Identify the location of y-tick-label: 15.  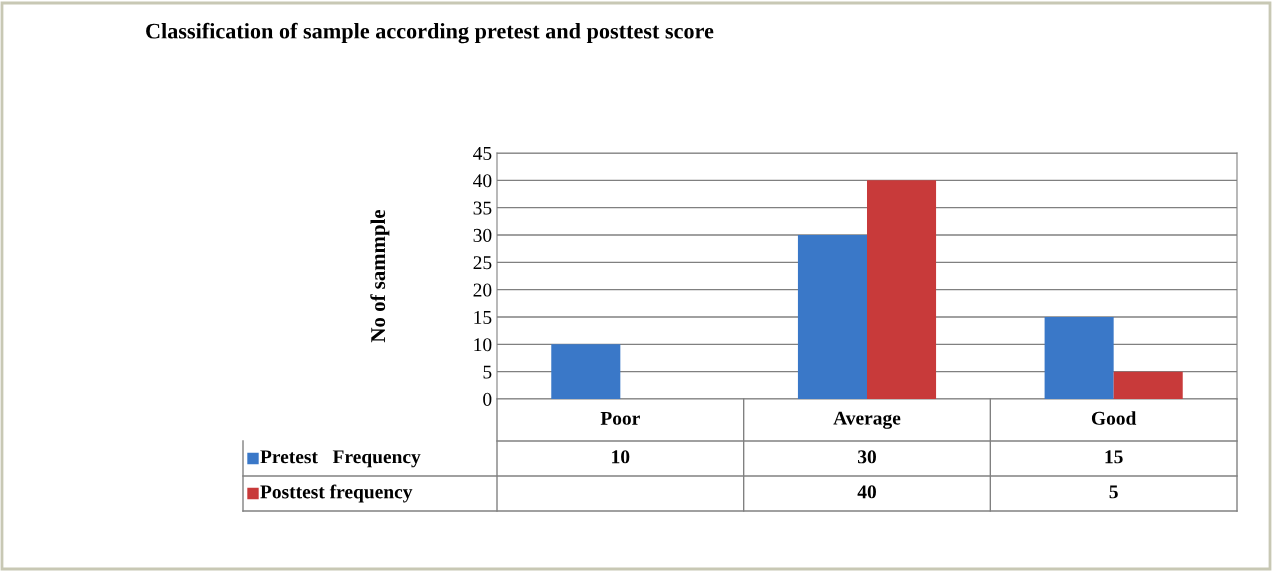
(483, 317).